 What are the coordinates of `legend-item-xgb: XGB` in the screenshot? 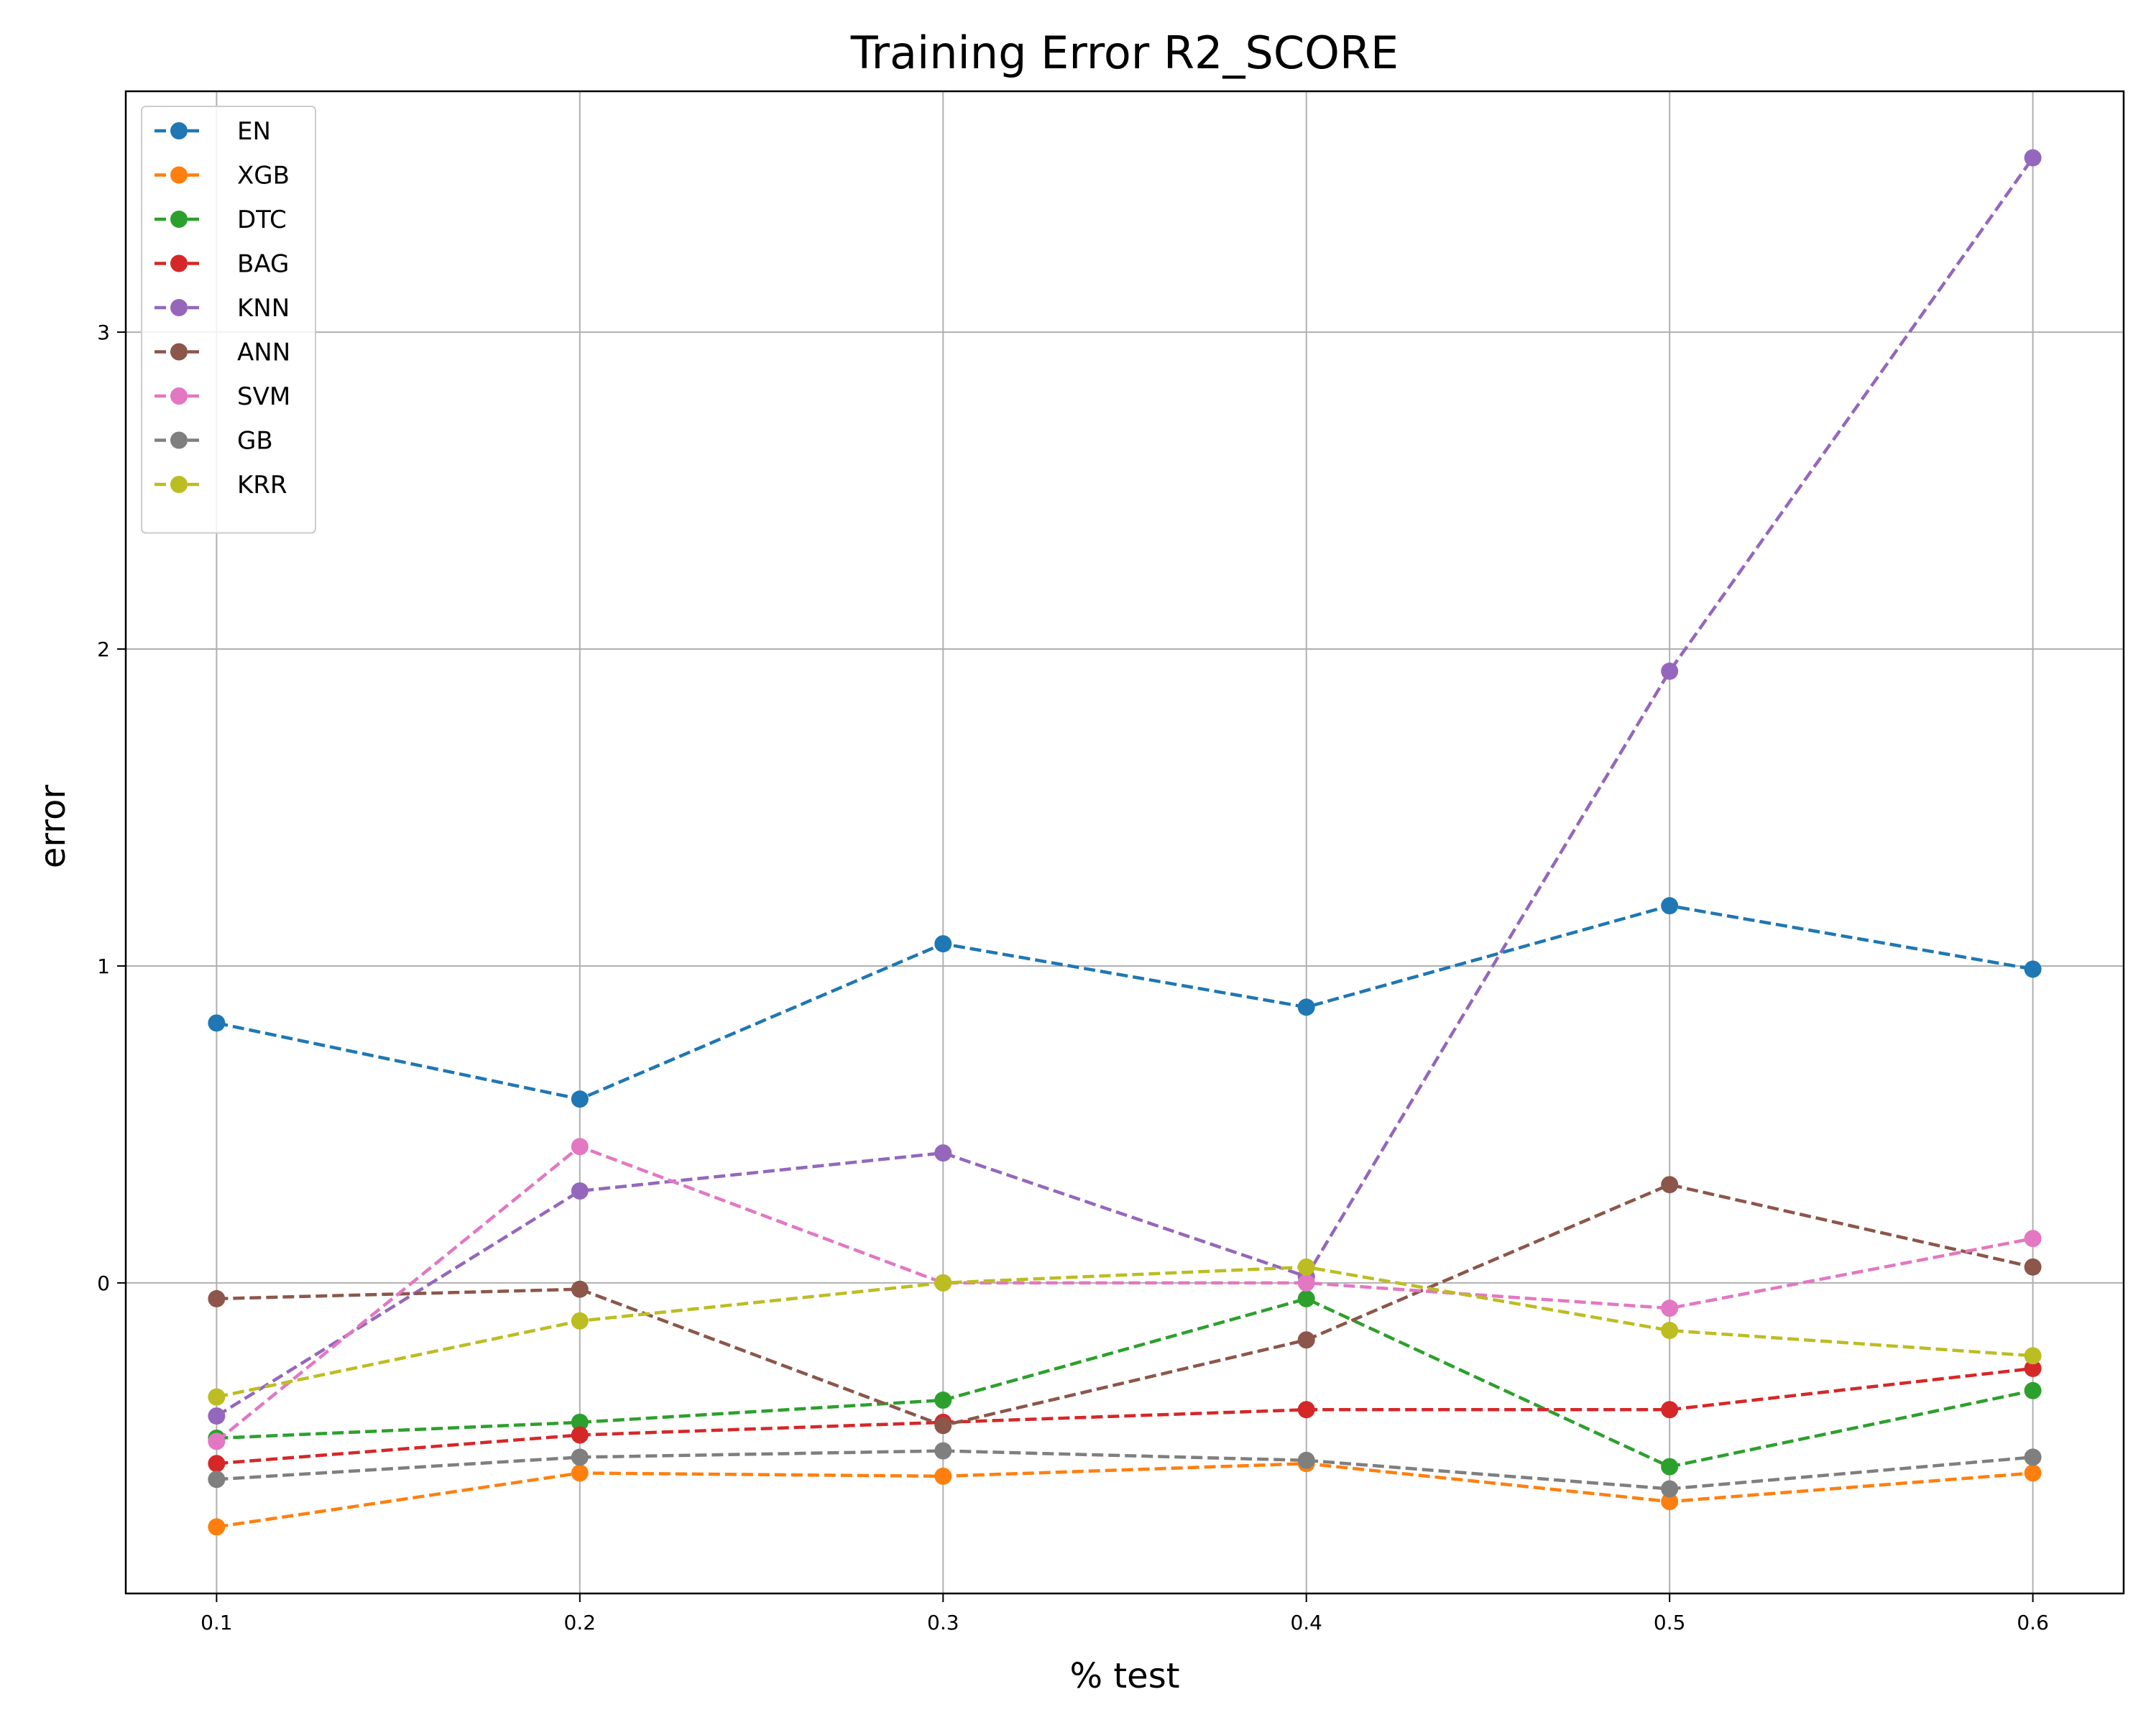 It's located at (223, 176).